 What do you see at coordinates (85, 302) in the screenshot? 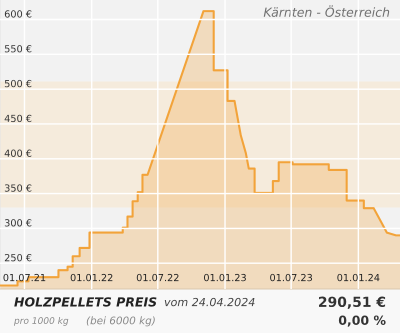
I see `text: HOLZPELLETS PREIS` at bounding box center [85, 302].